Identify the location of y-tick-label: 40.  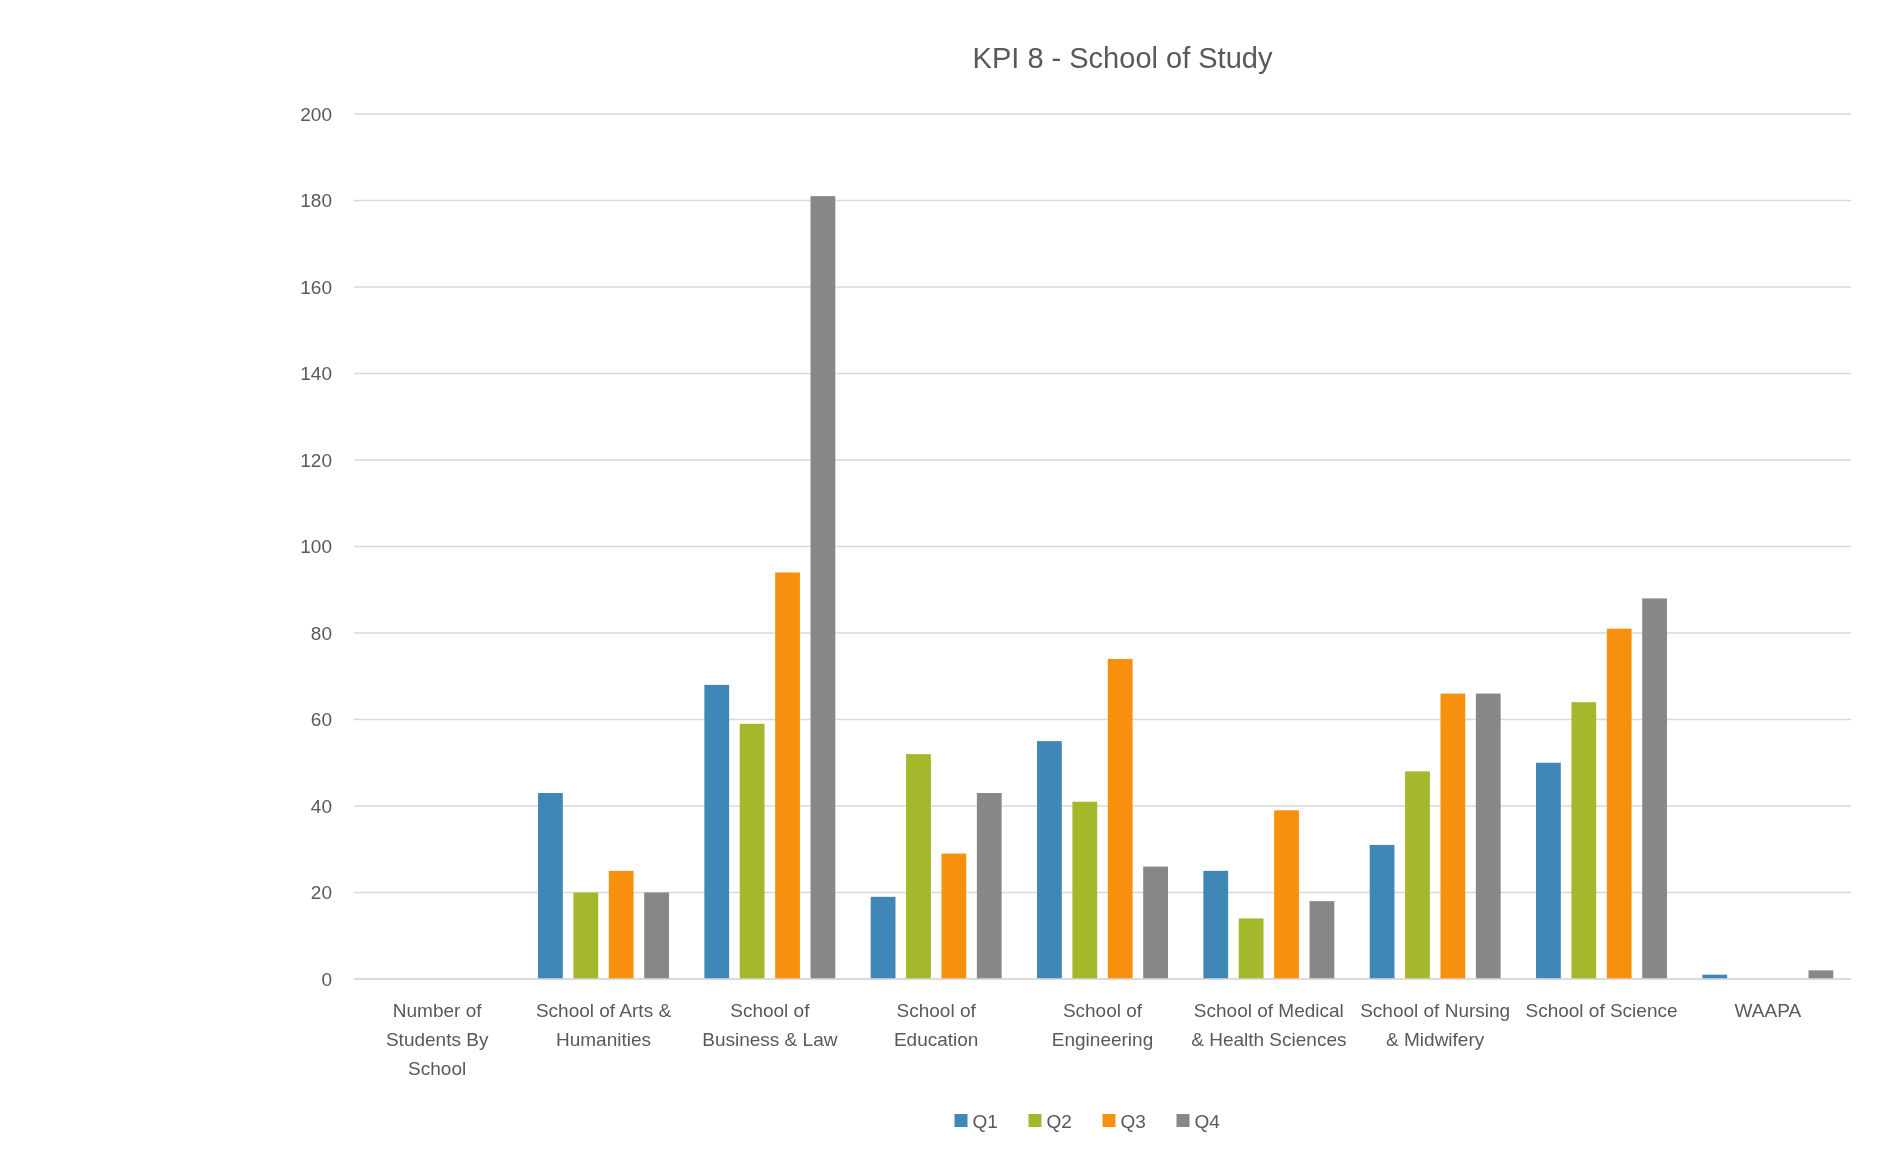
(321, 806).